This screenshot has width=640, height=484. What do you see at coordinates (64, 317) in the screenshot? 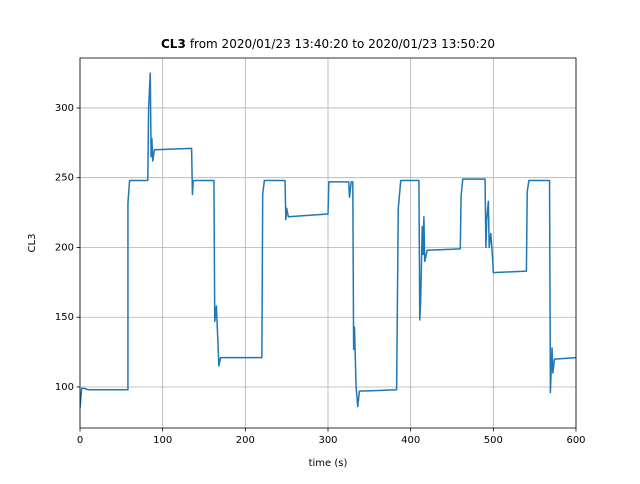
I see `y-tick-label: 150` at bounding box center [64, 317].